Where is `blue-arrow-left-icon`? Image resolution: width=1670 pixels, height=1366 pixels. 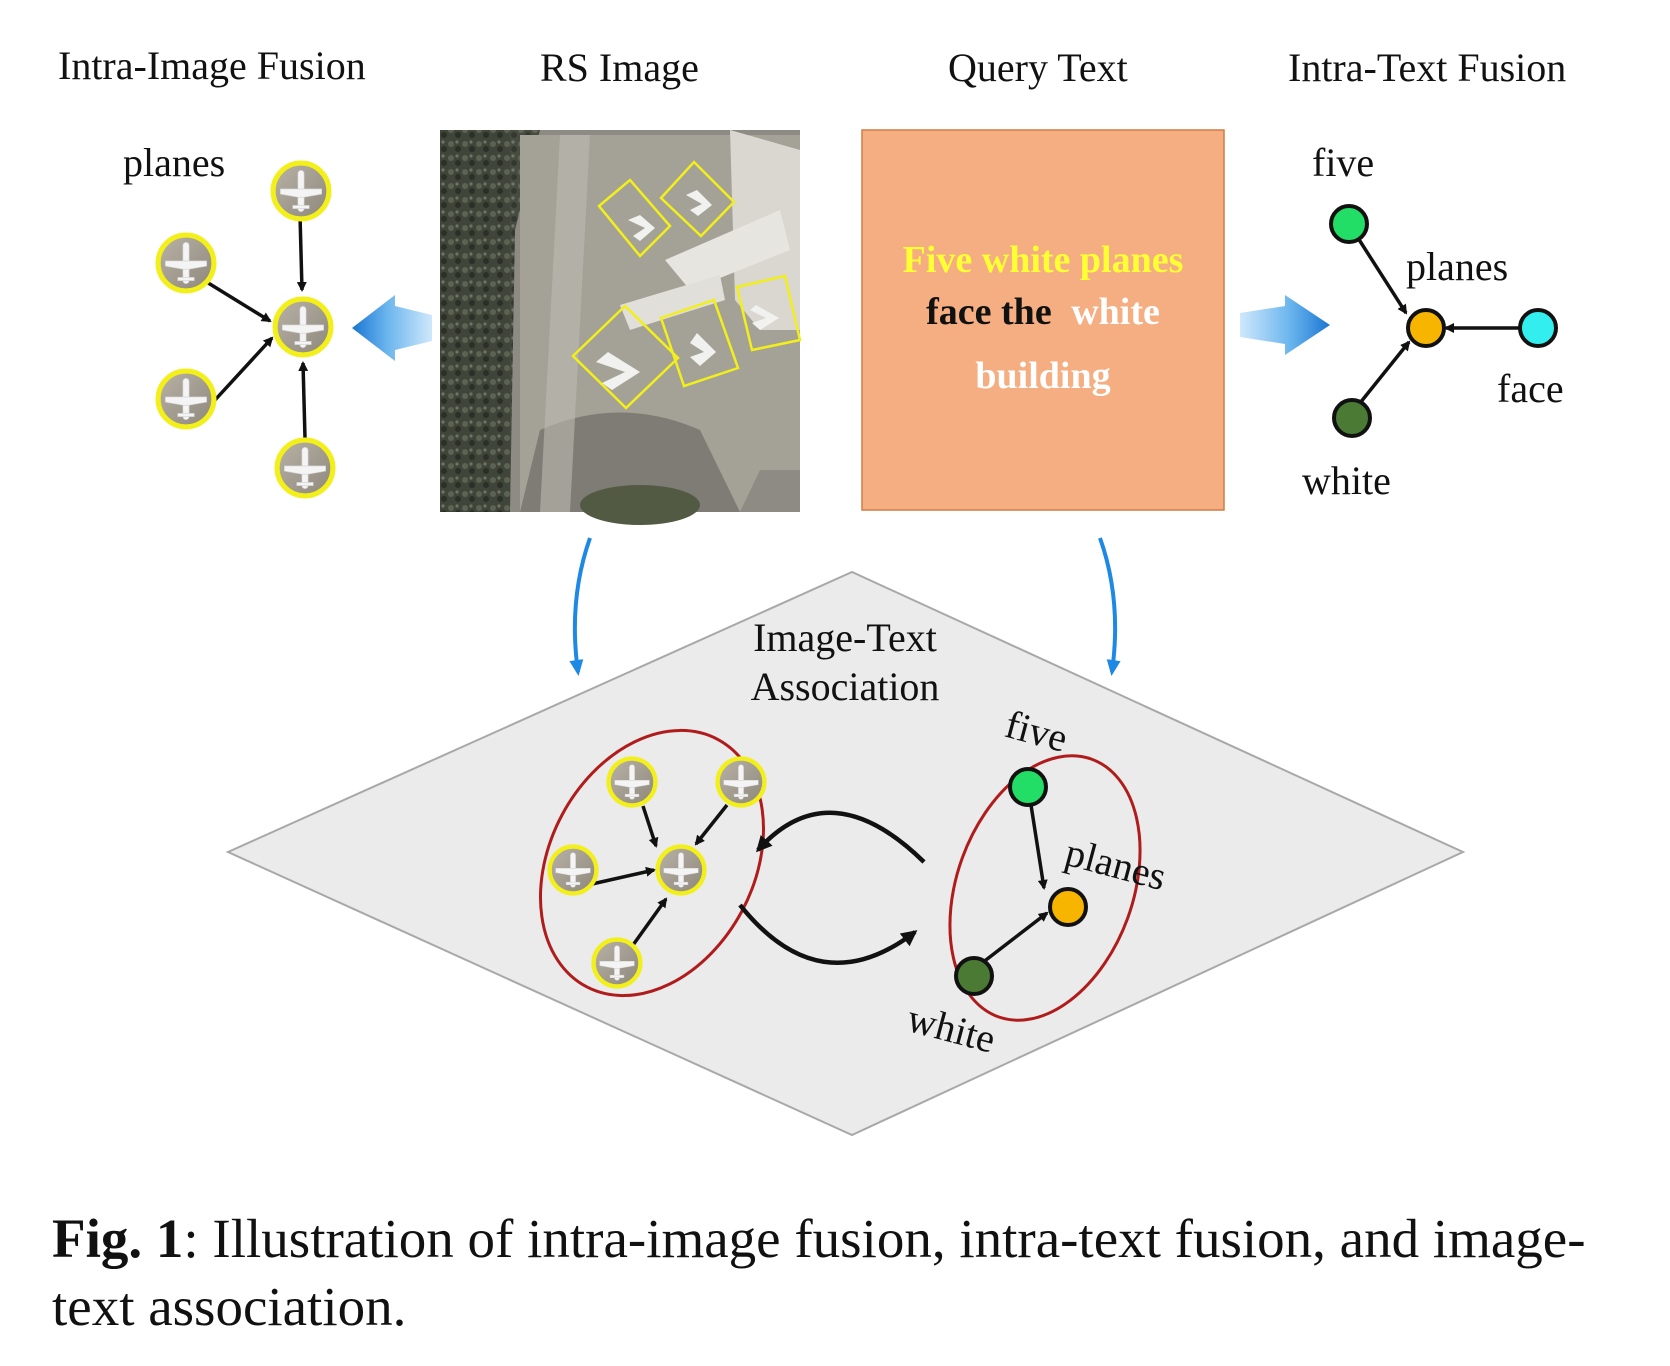 blue-arrow-left-icon is located at coordinates (392, 328).